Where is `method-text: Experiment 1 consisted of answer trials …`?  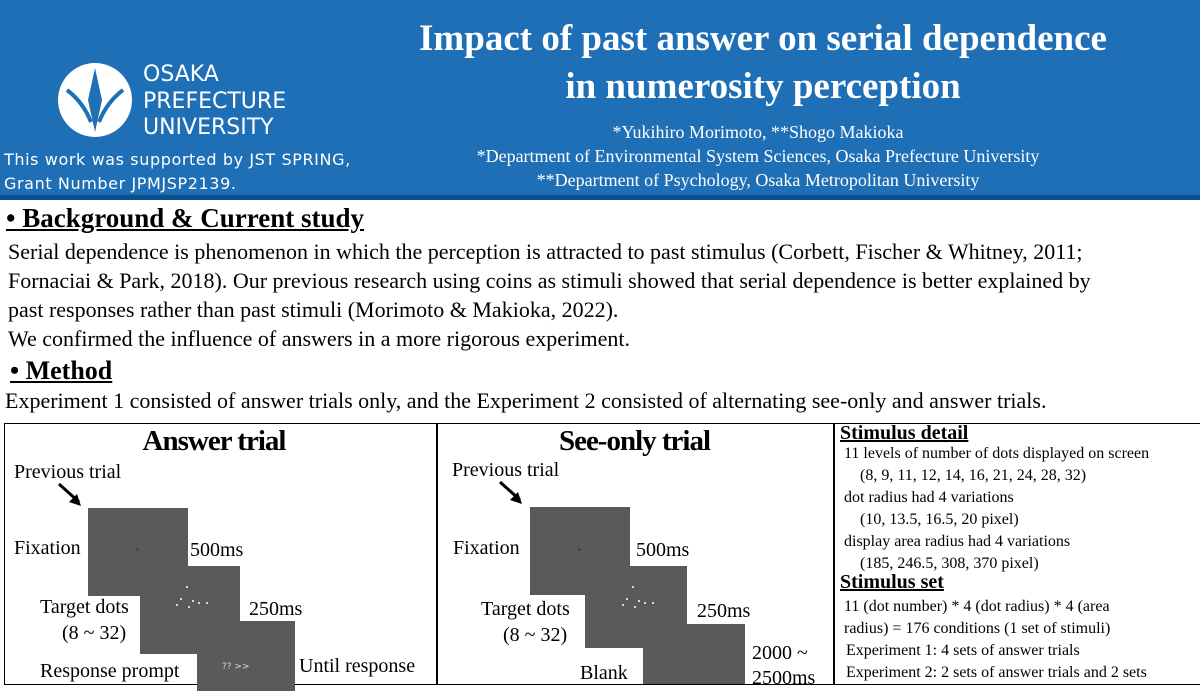 method-text: Experiment 1 consisted of answer trials … is located at coordinates (526, 400).